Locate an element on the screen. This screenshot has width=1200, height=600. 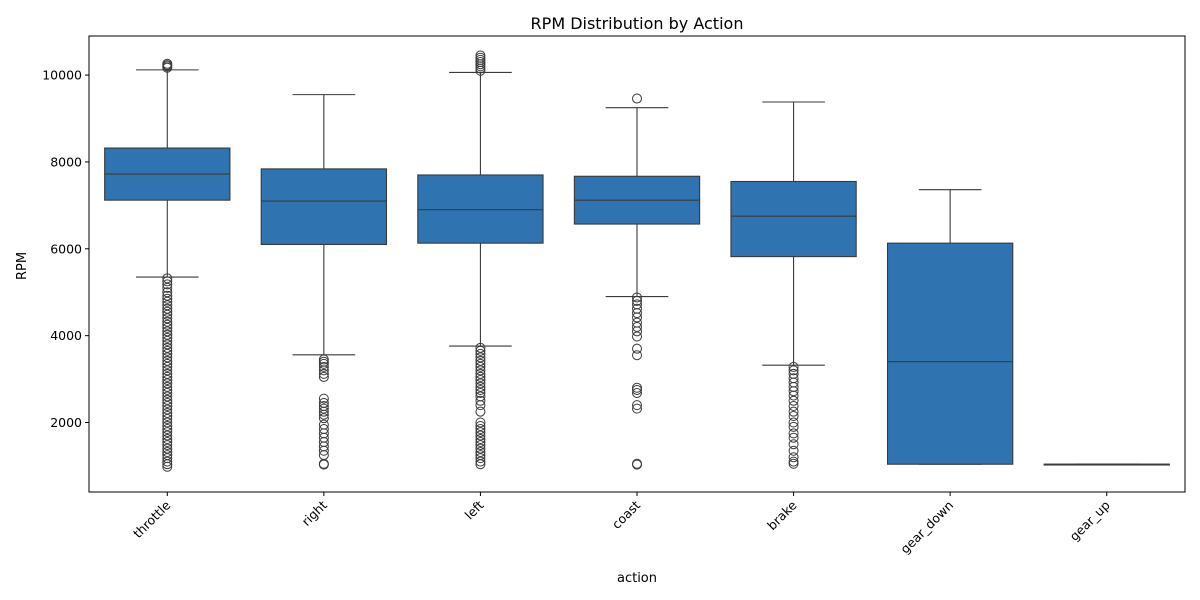
x-tick-label-left: left is located at coordinates (474, 509).